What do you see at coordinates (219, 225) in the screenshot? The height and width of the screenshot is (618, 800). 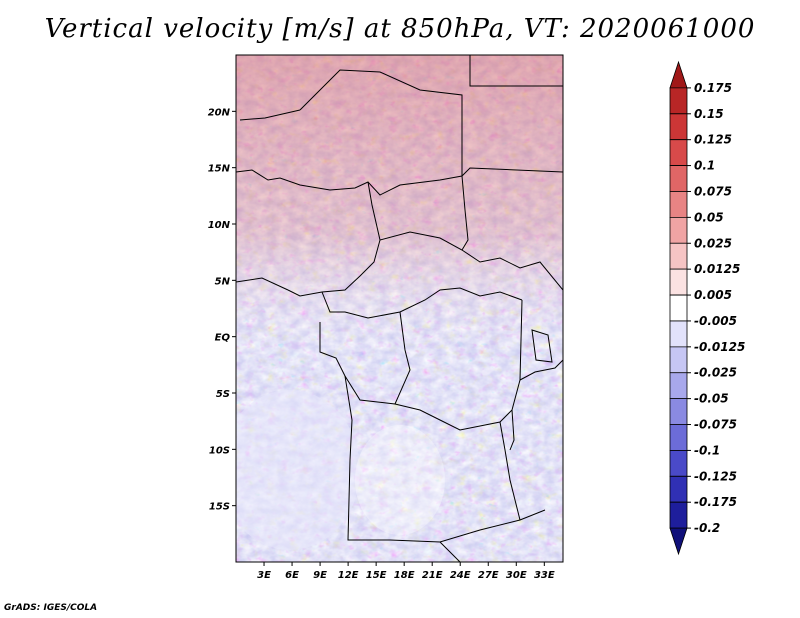 I see `lat-label: 10N` at bounding box center [219, 225].